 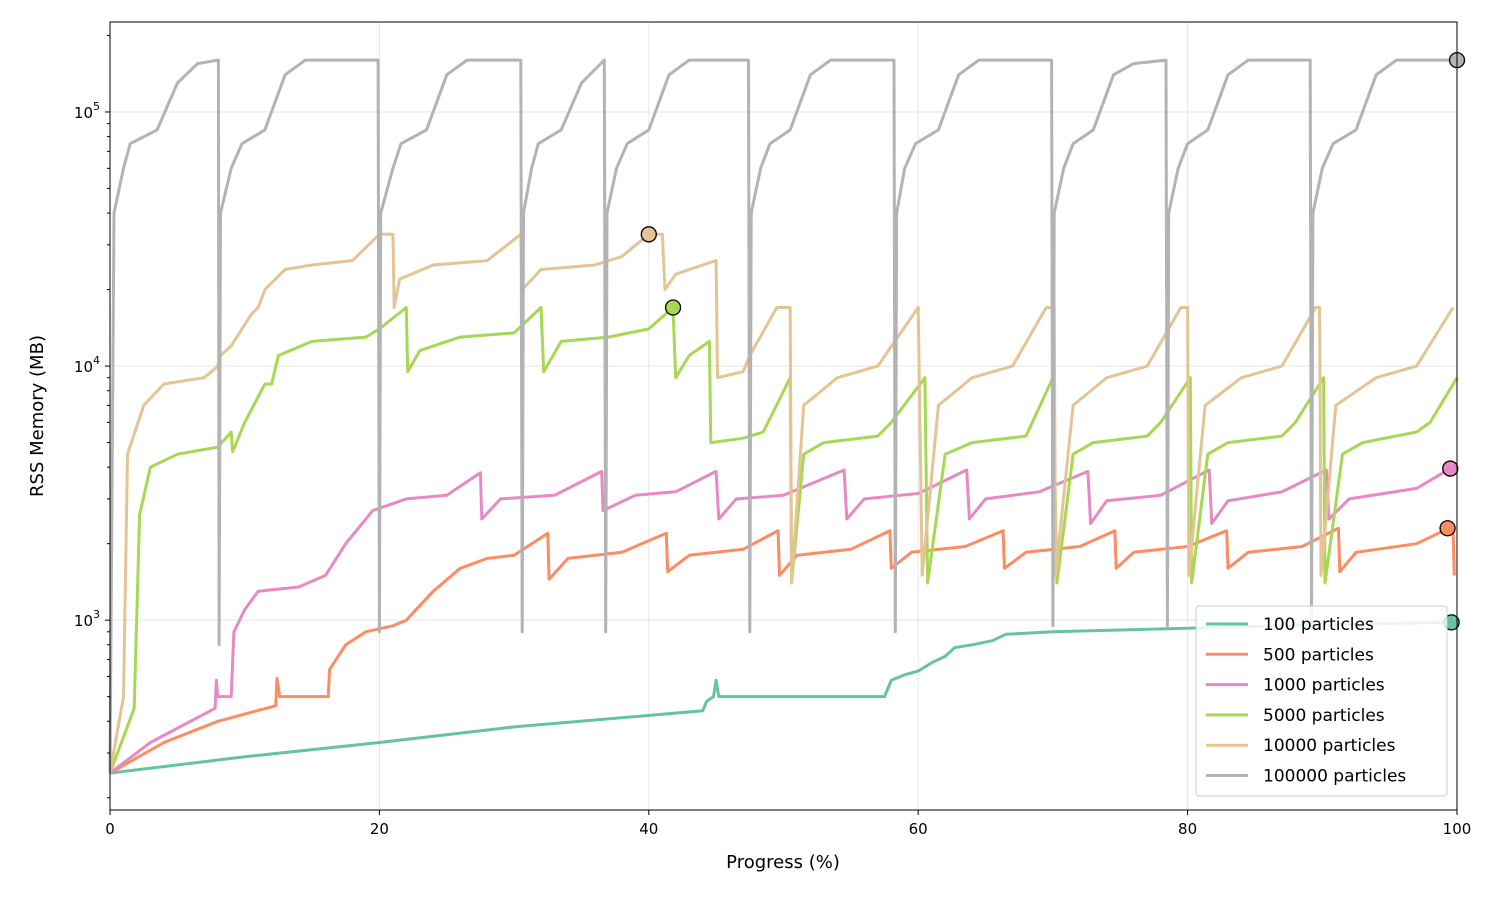 I want to click on legend-box, so click(x=1321, y=701).